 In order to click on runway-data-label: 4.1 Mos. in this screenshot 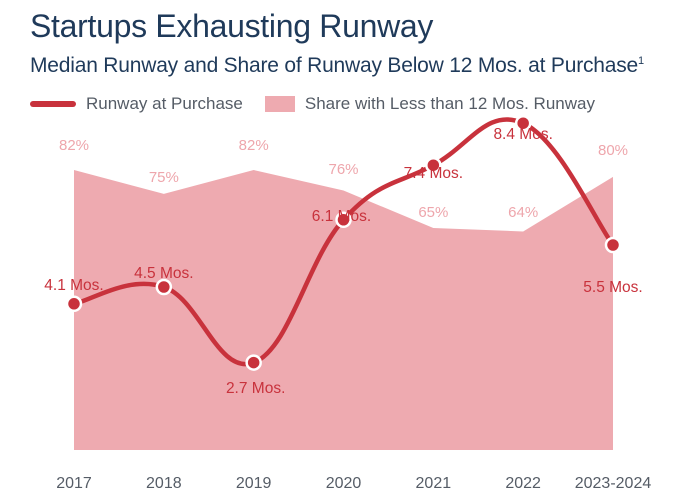, I will do `click(73, 285)`.